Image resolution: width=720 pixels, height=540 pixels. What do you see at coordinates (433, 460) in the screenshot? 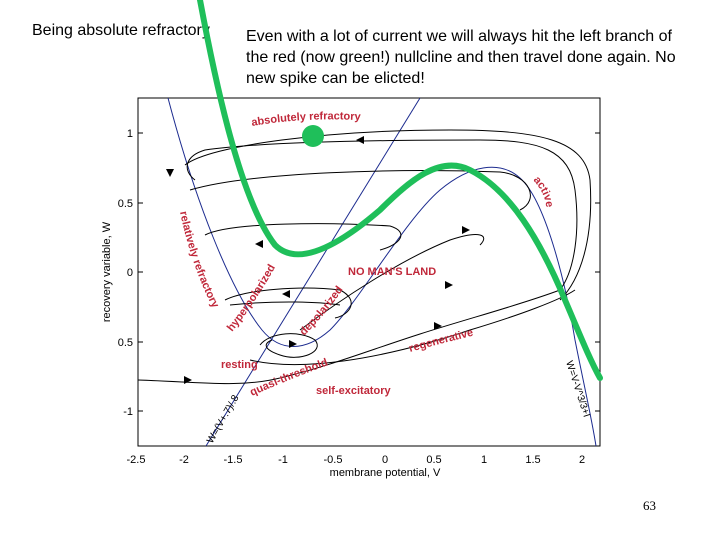
I see `x-tick: 0.5` at bounding box center [433, 460].